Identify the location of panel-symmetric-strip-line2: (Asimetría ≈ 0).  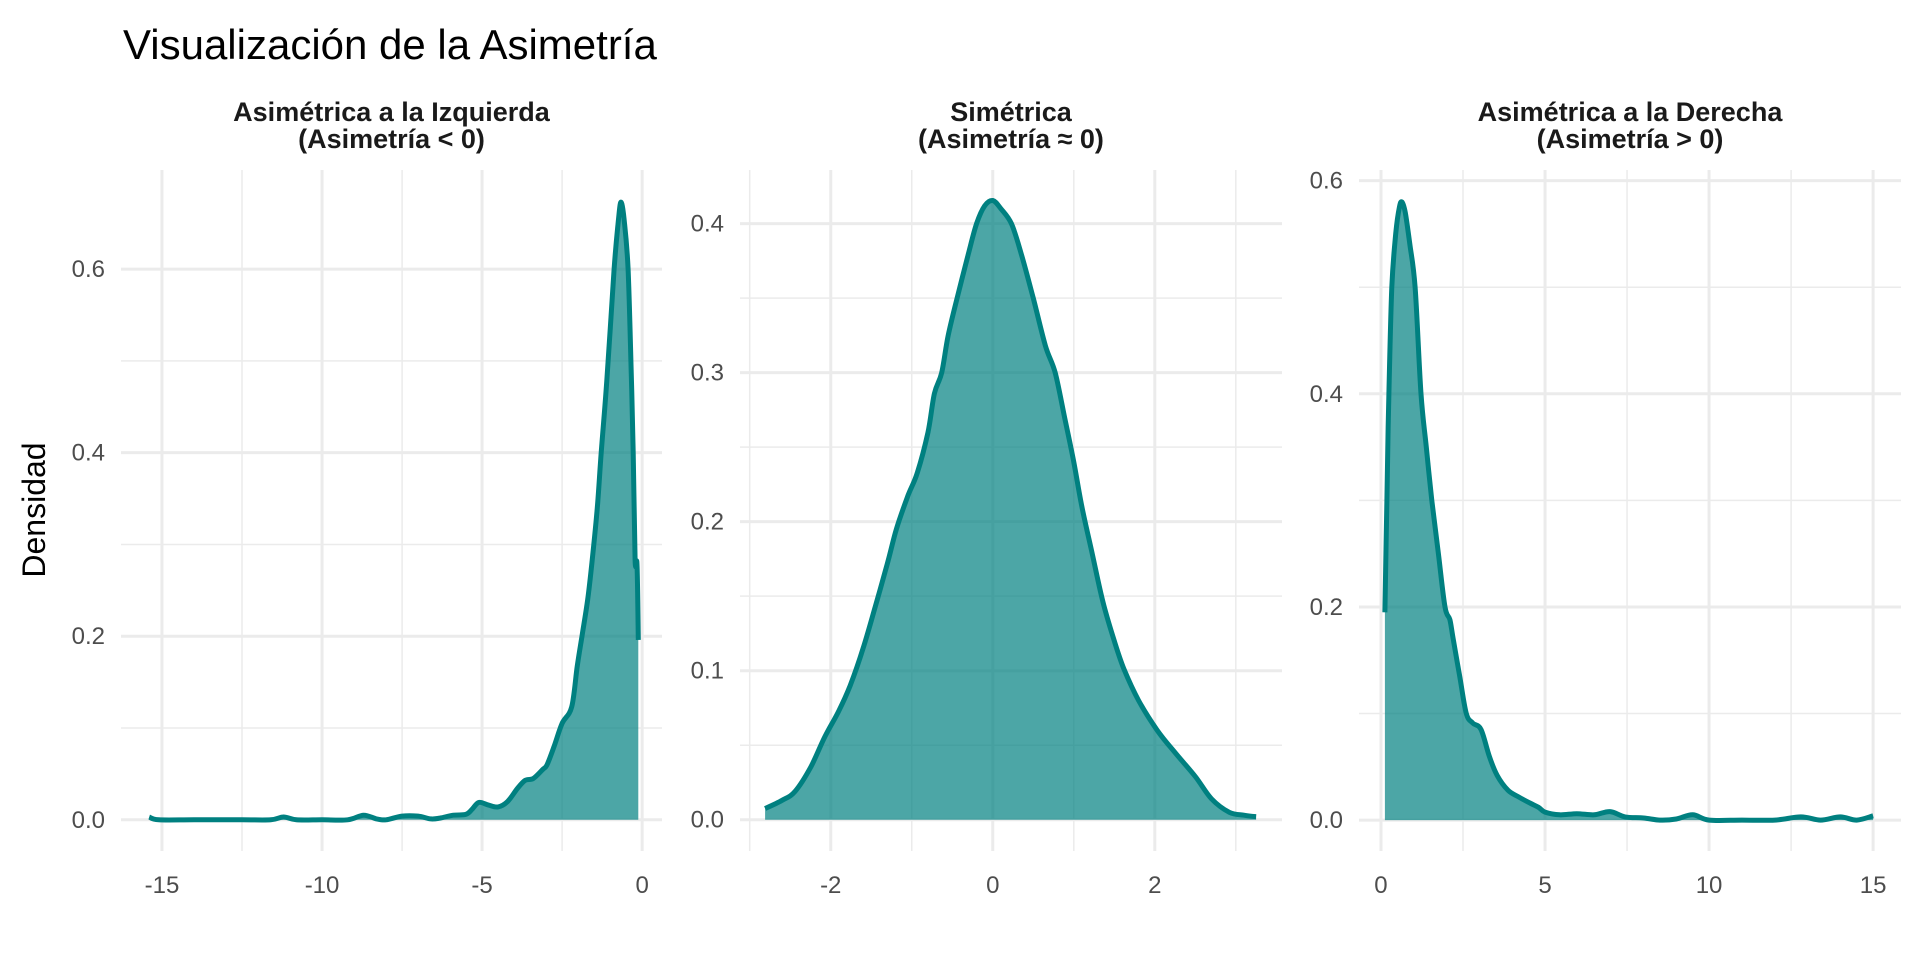
(1011, 139).